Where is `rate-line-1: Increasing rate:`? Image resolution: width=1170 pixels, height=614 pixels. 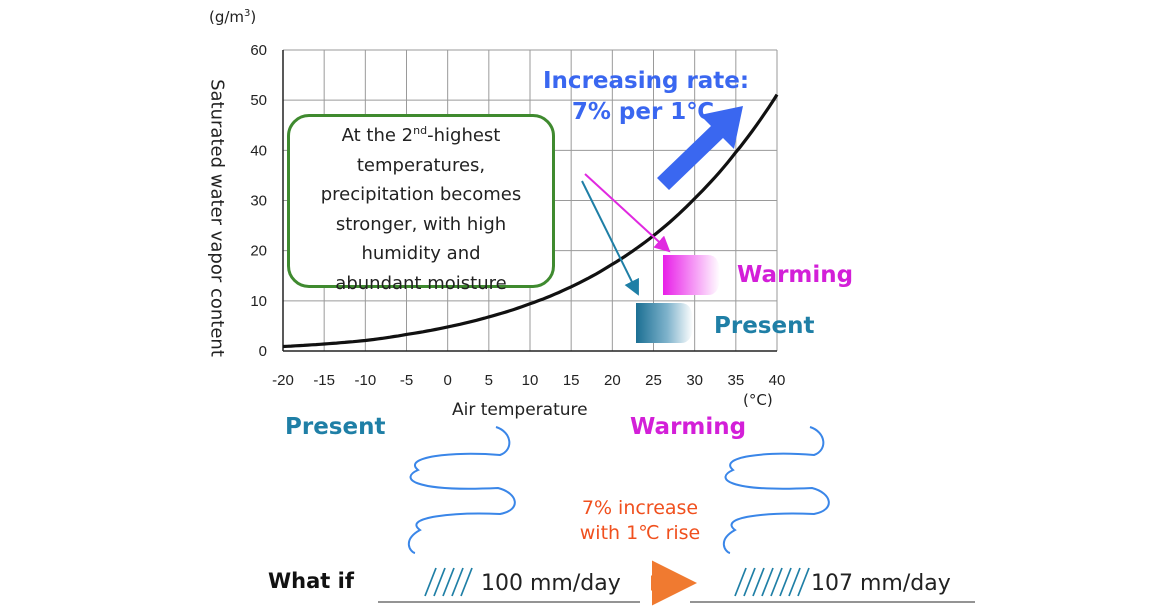 rate-line-1: Increasing rate: is located at coordinates (646, 81).